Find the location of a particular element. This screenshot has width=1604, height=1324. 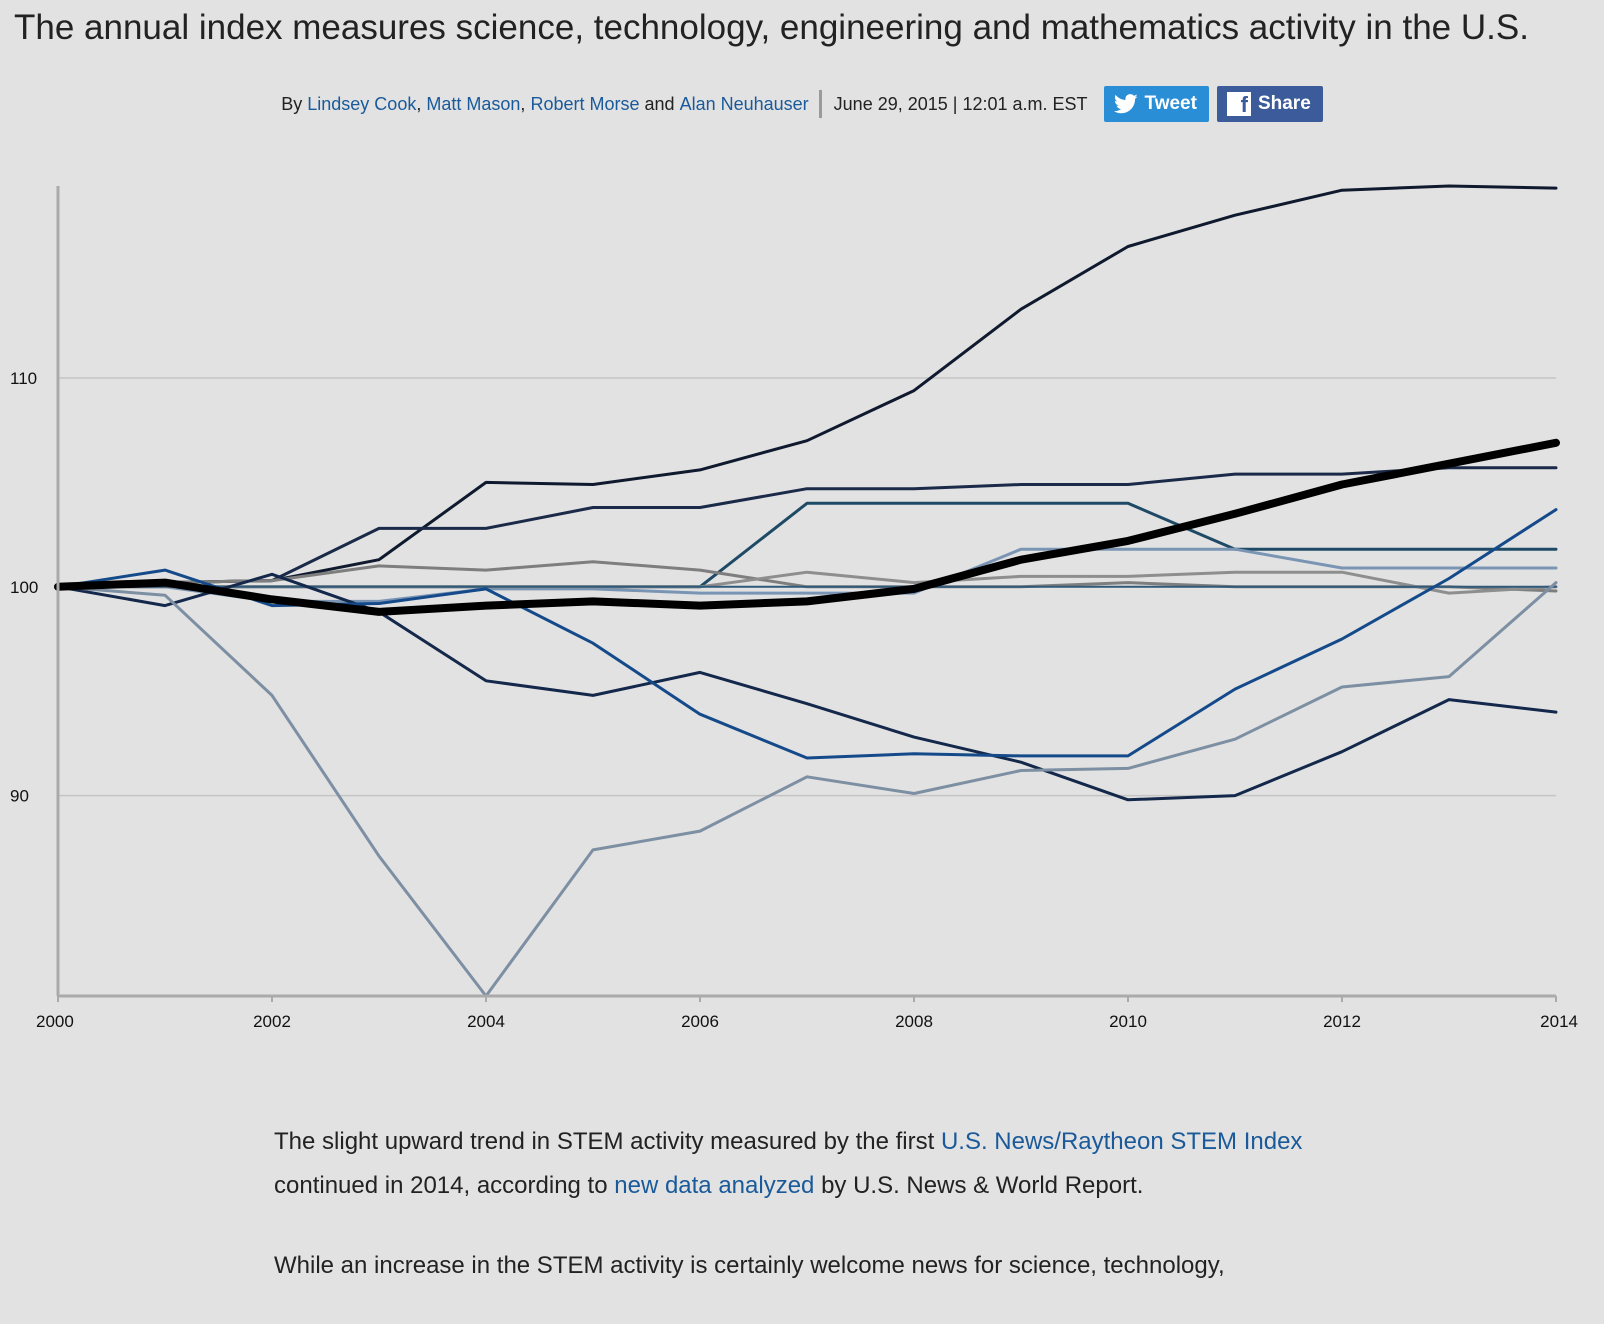

x-tick-label: 2000 is located at coordinates (55, 1021).